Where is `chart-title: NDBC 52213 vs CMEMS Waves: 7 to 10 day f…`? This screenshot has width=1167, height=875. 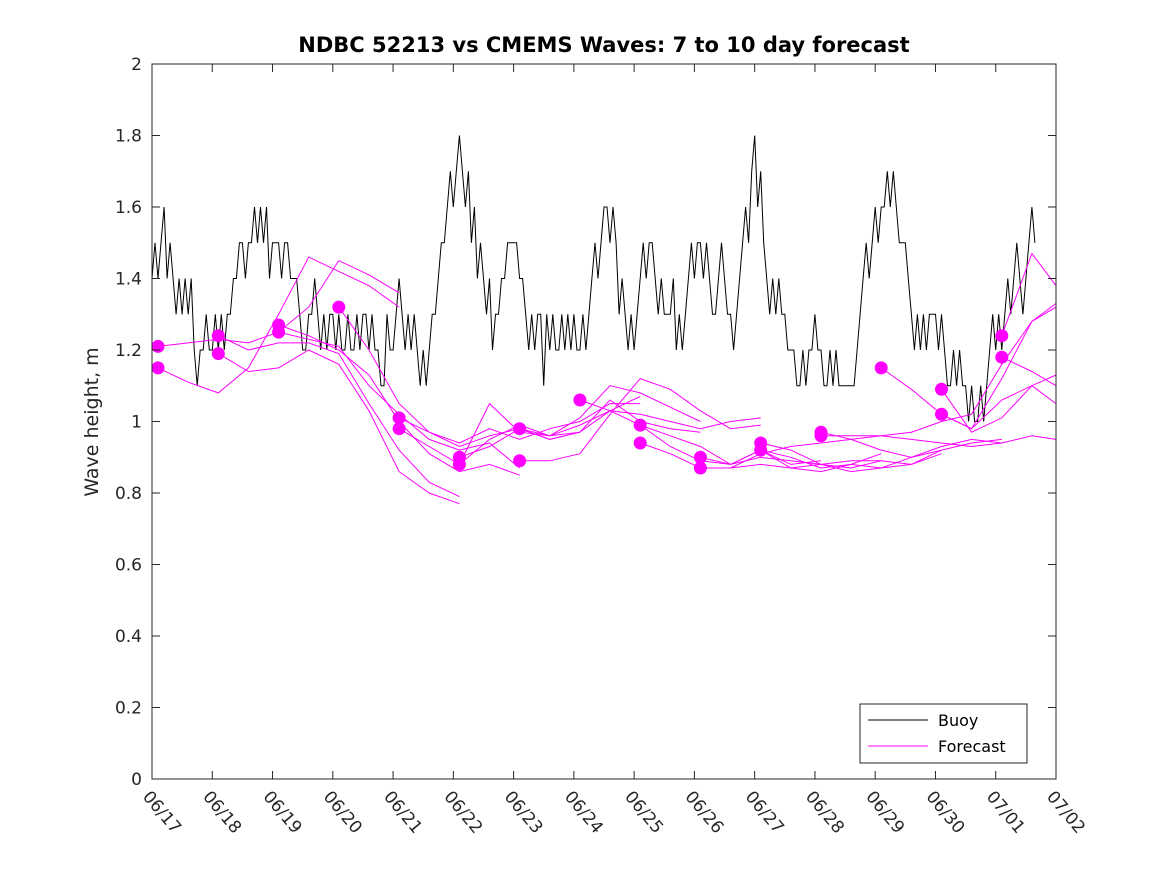 chart-title: NDBC 52213 vs CMEMS Waves: 7 to 10 day f… is located at coordinates (603, 45).